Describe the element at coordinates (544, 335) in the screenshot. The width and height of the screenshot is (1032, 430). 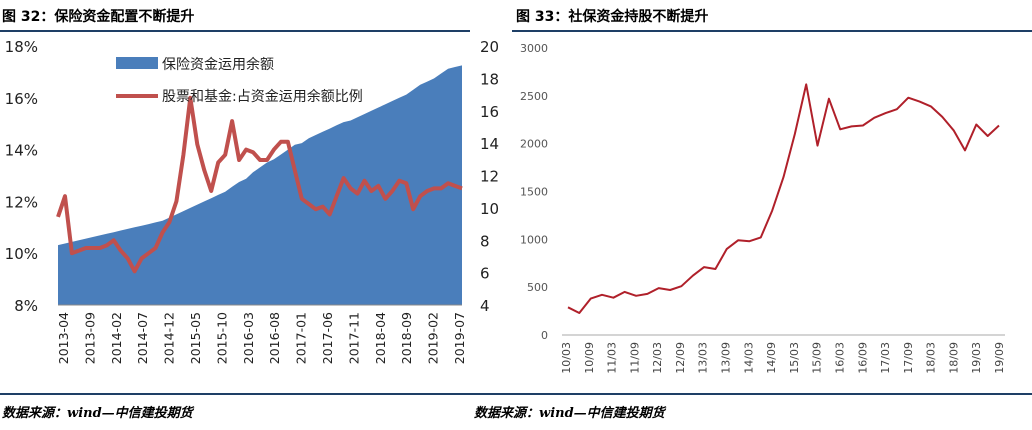
I see `y-tick-label: 0` at that location.